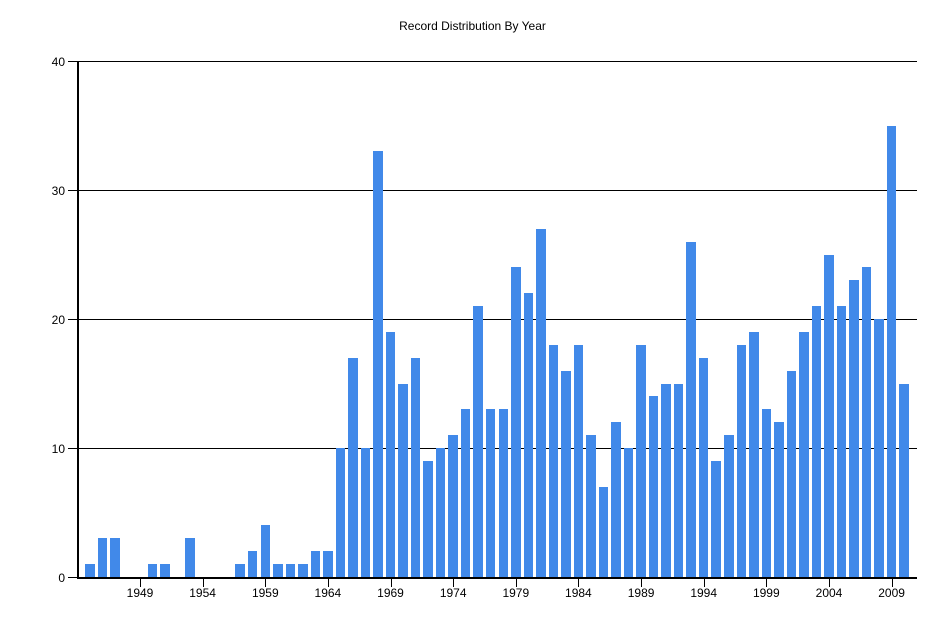  I want to click on x-tick-1979, so click(516, 583).